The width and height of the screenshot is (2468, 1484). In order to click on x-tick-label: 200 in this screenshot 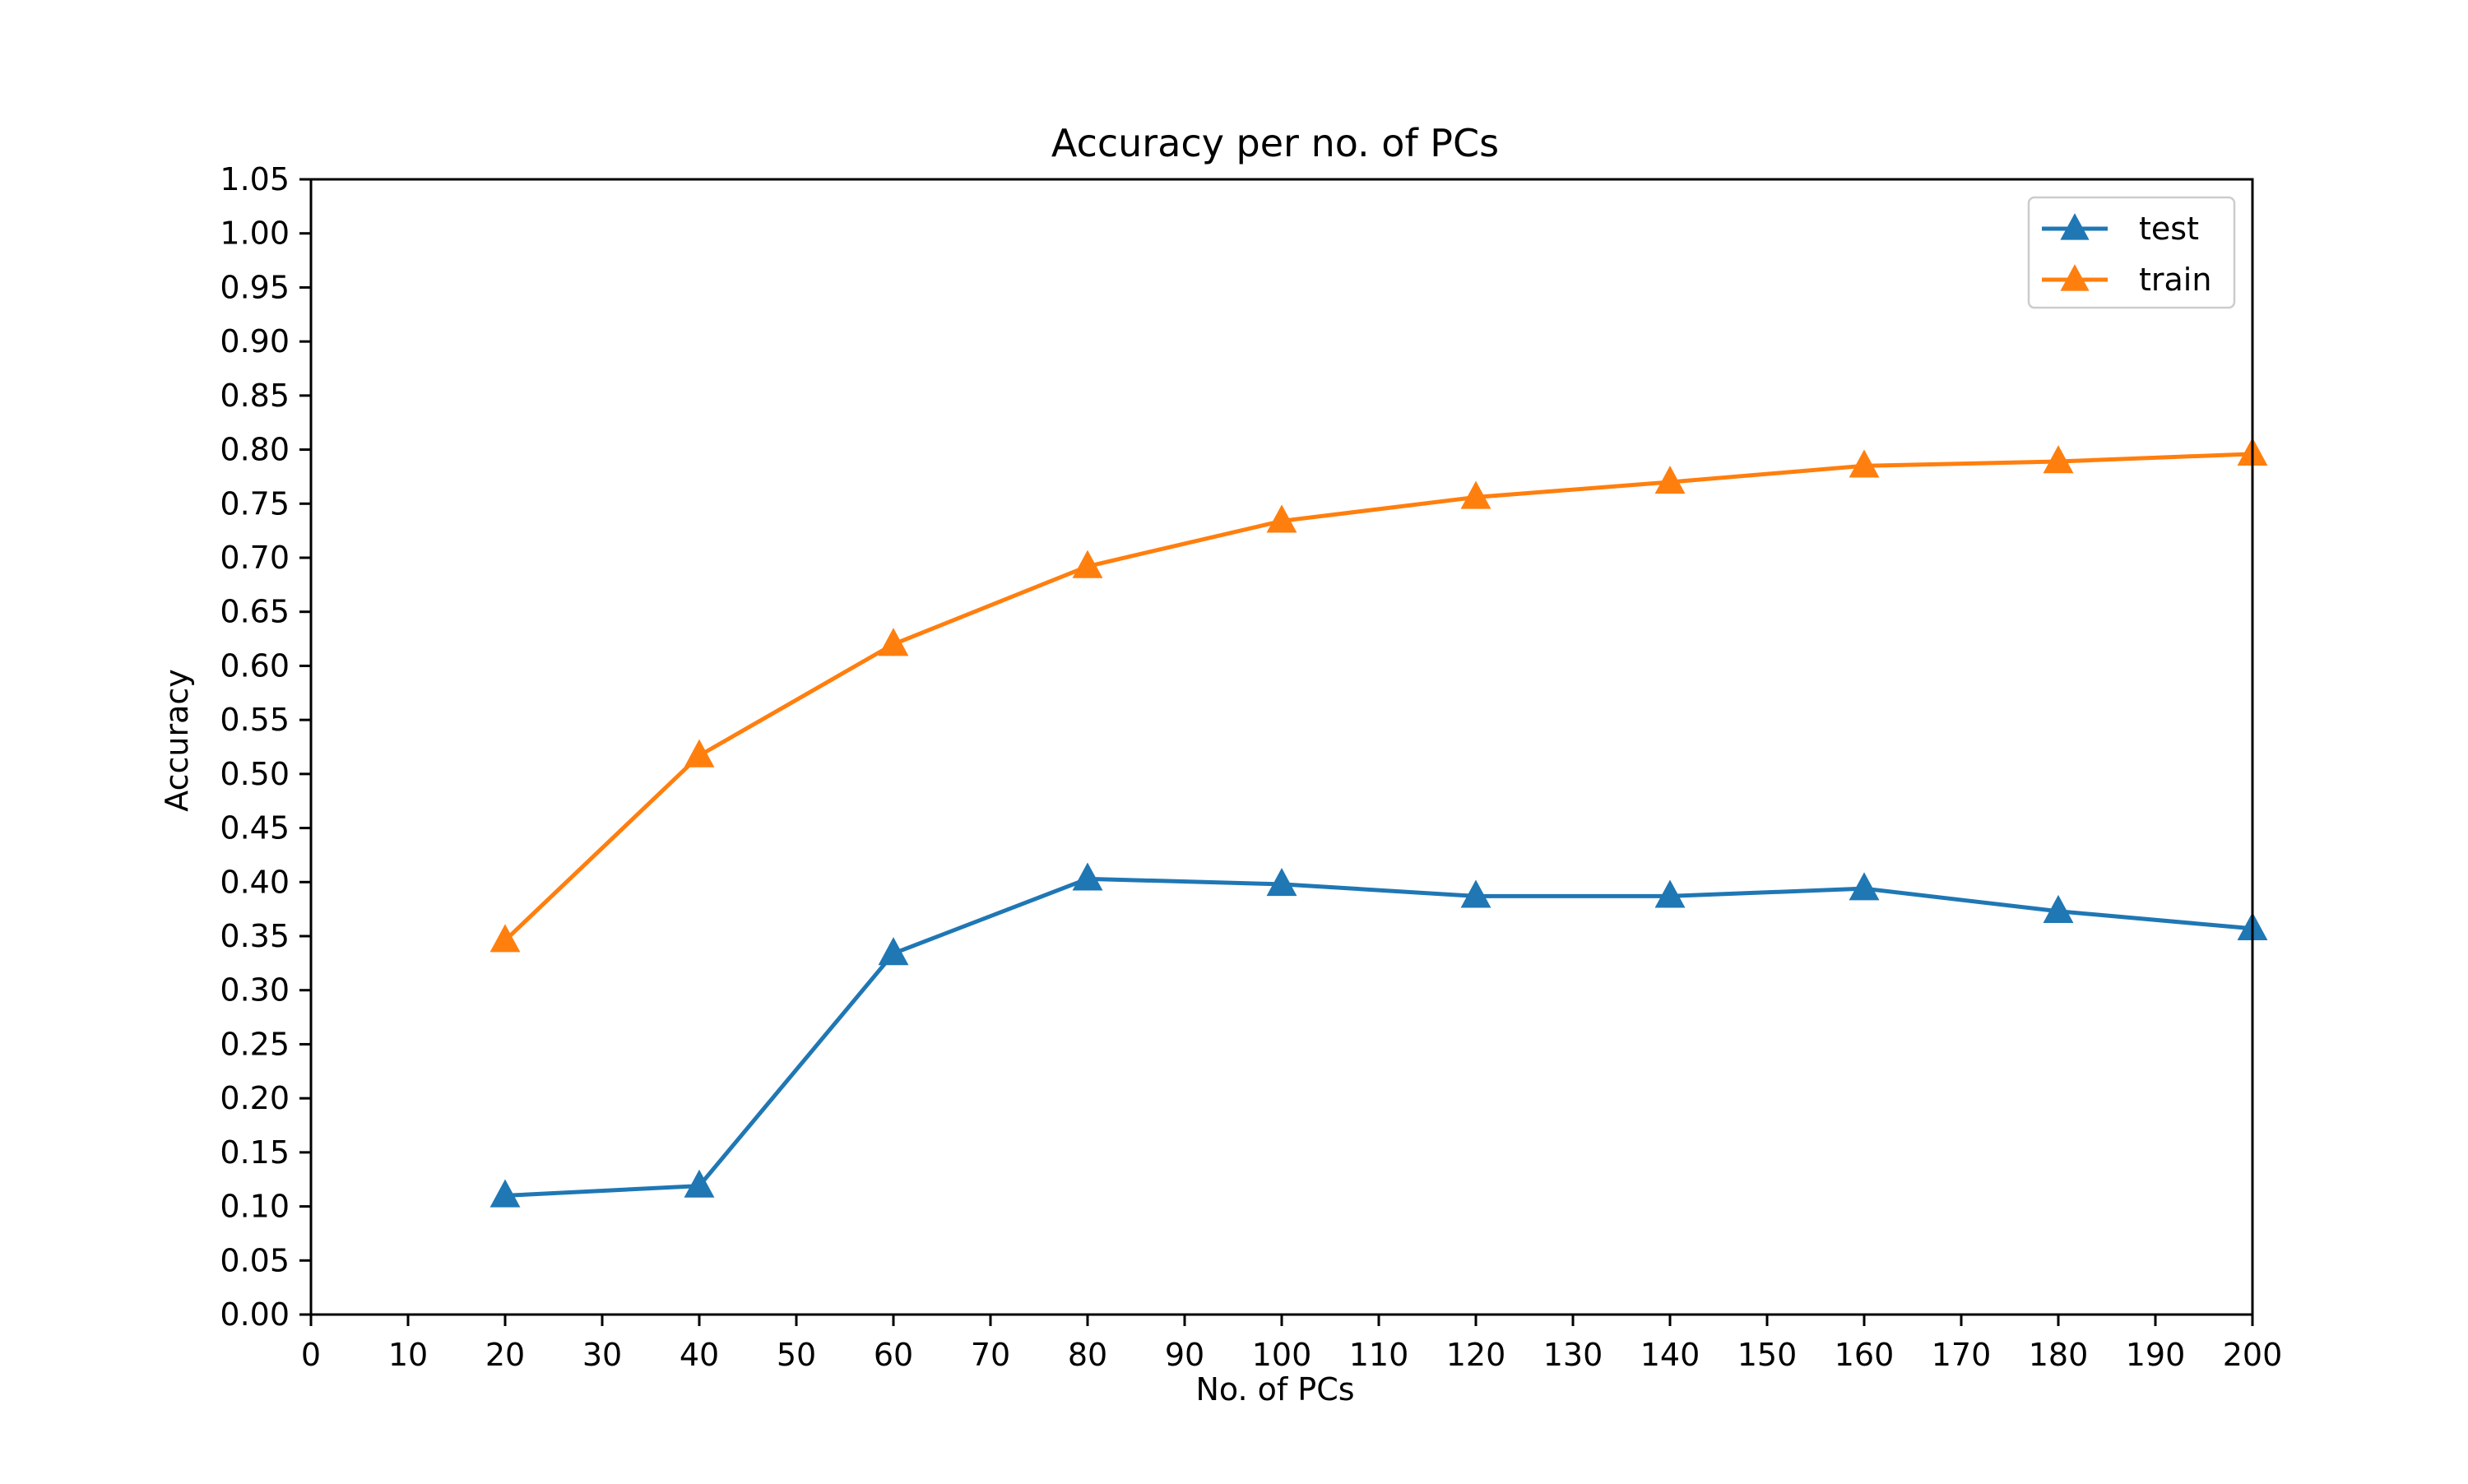, I will do `click(2253, 1355)`.